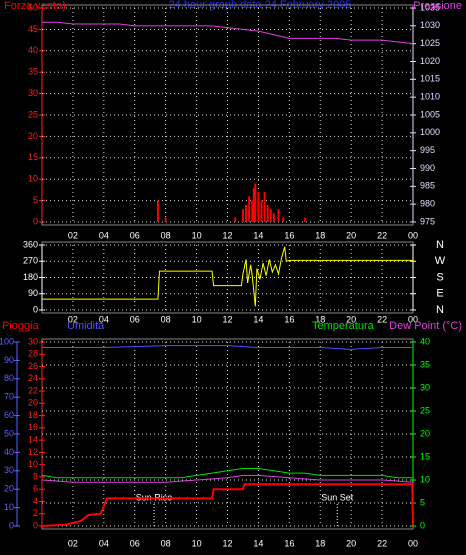 This screenshot has height=555, width=466. What do you see at coordinates (30, 277) in the screenshot?
I see `y-tick-label: 180` at bounding box center [30, 277].